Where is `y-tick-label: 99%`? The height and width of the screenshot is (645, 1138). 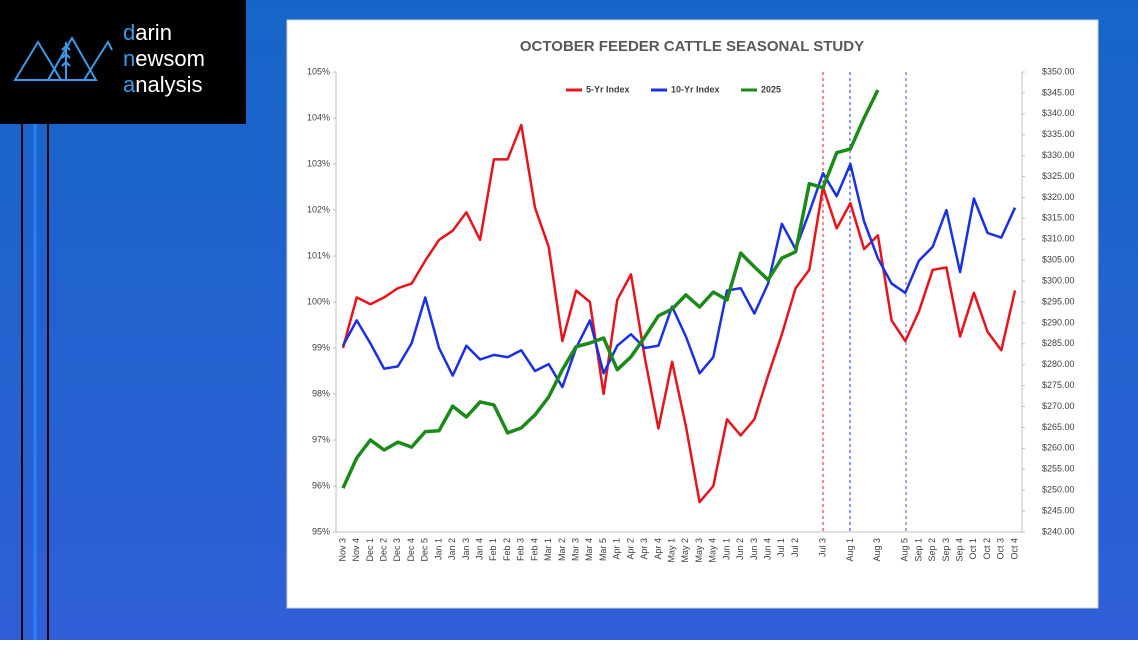 y-tick-label: 99% is located at coordinates (321, 347).